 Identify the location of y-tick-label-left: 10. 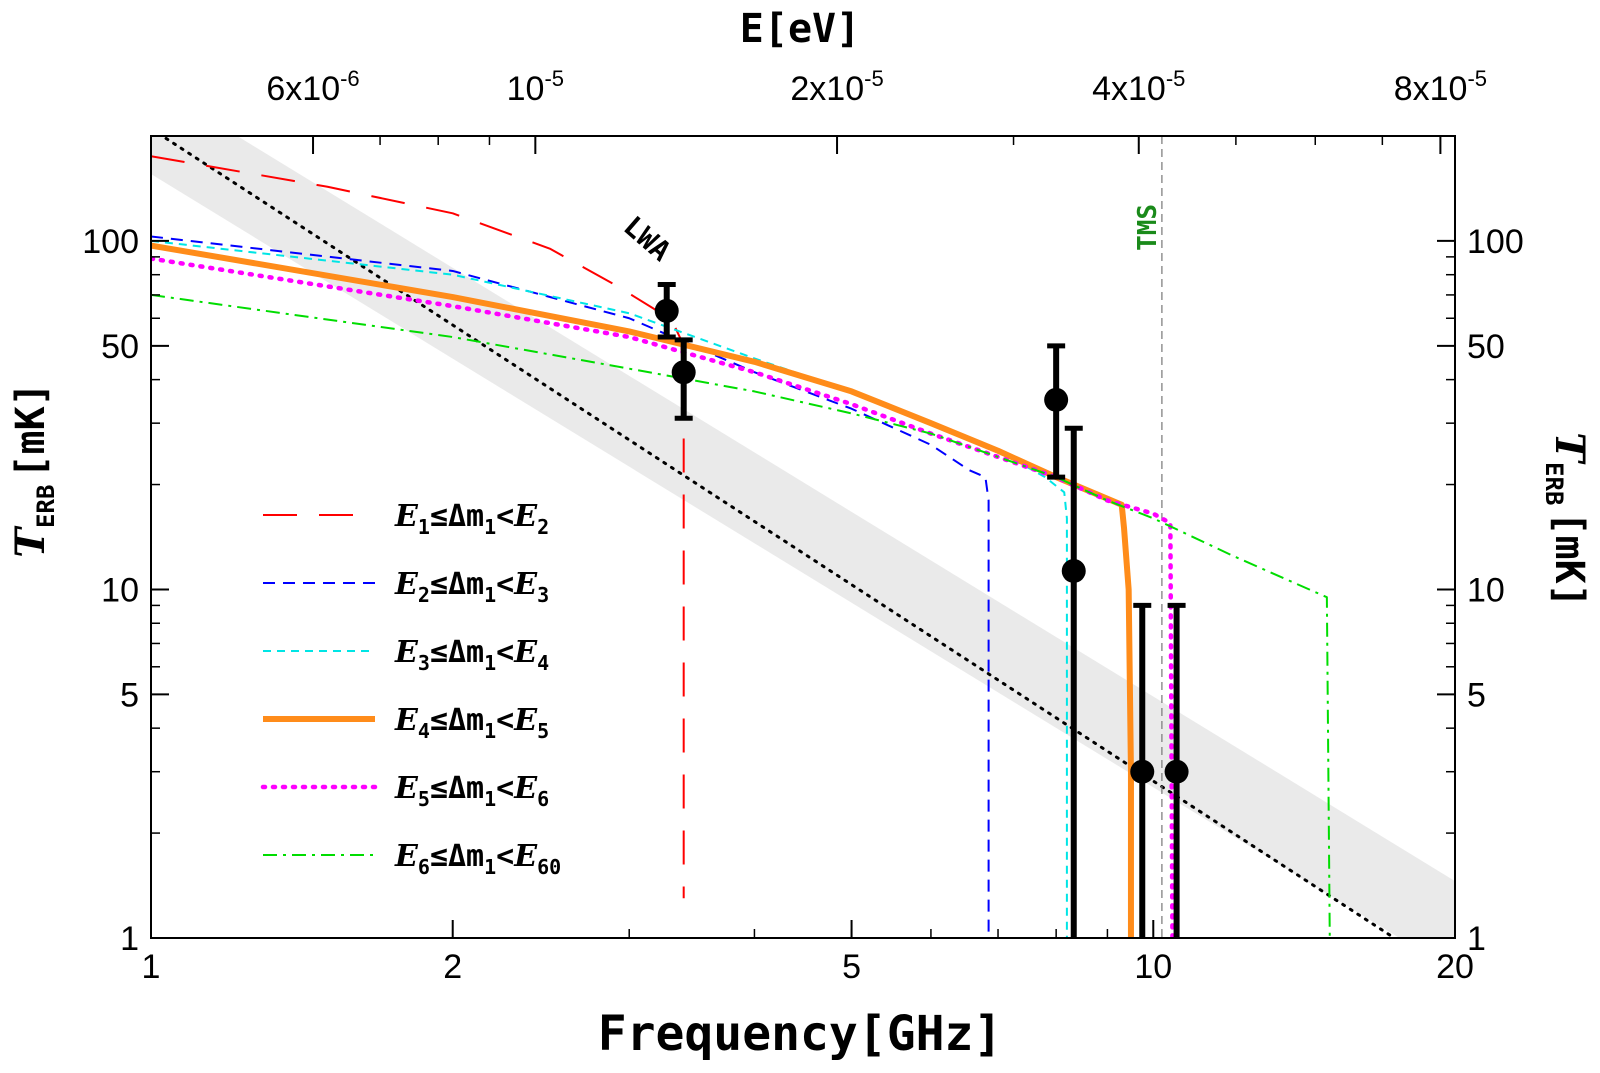
(120, 590).